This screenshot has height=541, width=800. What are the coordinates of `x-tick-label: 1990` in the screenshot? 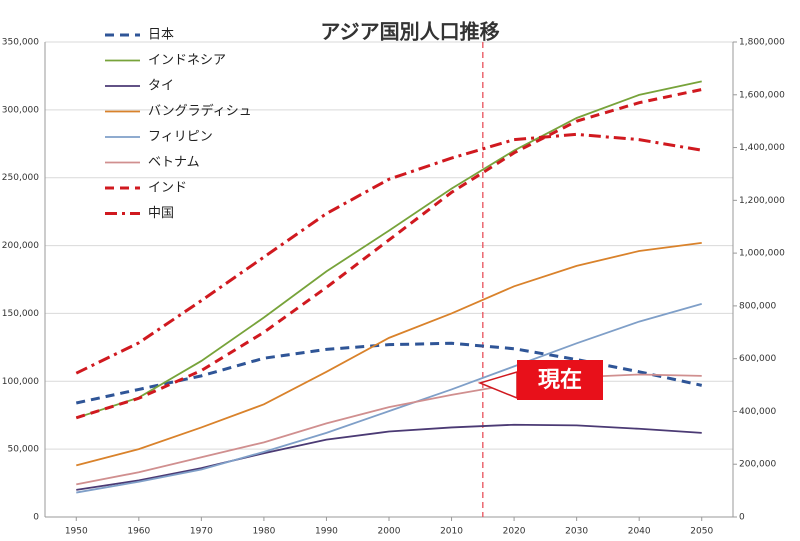 It's located at (326, 532).